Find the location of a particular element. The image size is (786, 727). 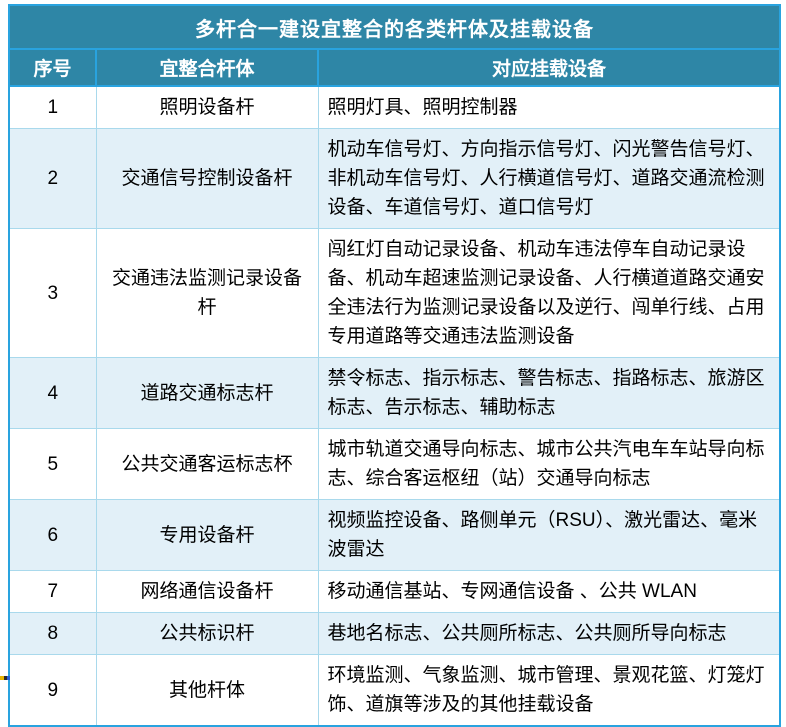

row-number-cell: 6 is located at coordinates (52, 535).